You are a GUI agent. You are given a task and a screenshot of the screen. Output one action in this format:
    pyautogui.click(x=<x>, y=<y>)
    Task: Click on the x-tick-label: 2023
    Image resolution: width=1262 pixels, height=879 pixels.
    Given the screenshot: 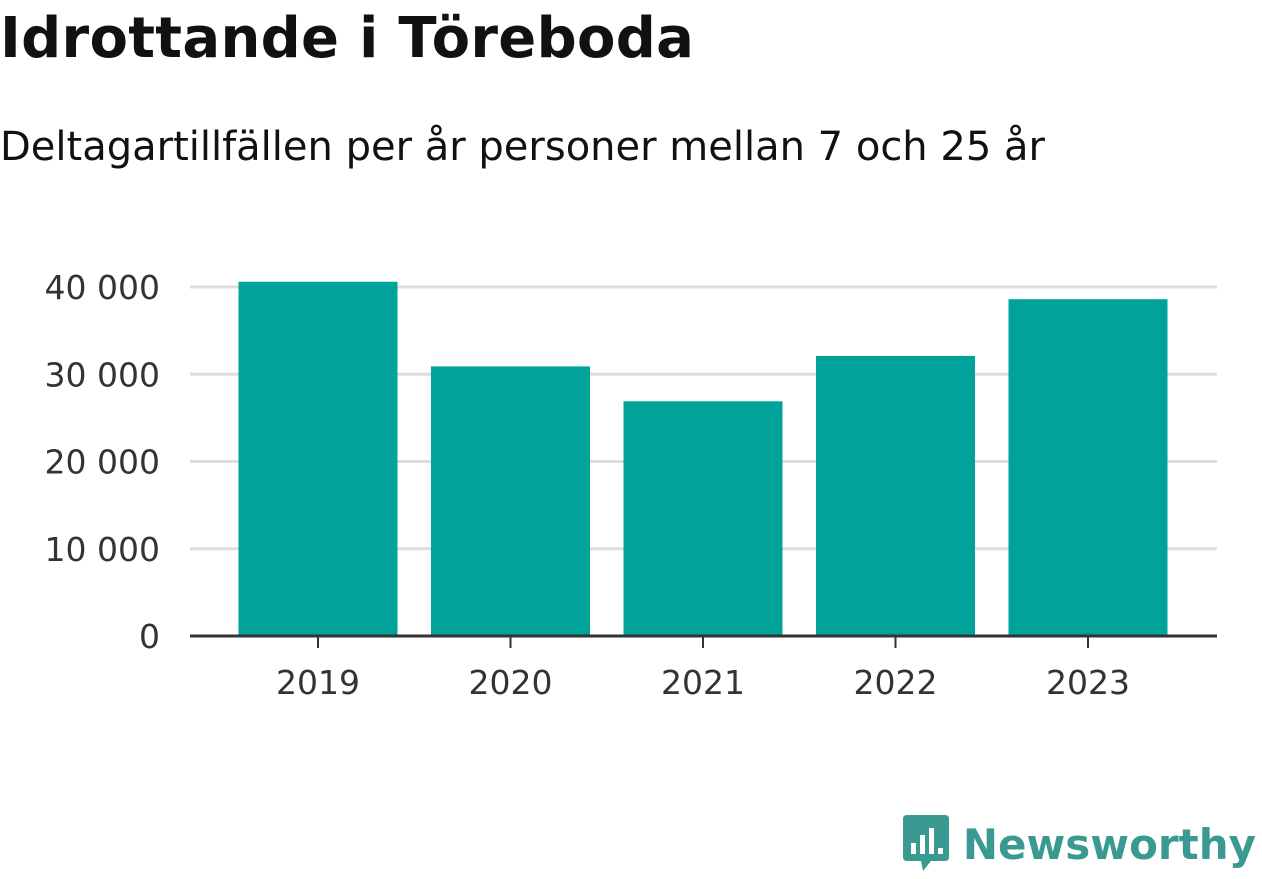 What is the action you would take?
    pyautogui.click(x=1088, y=682)
    